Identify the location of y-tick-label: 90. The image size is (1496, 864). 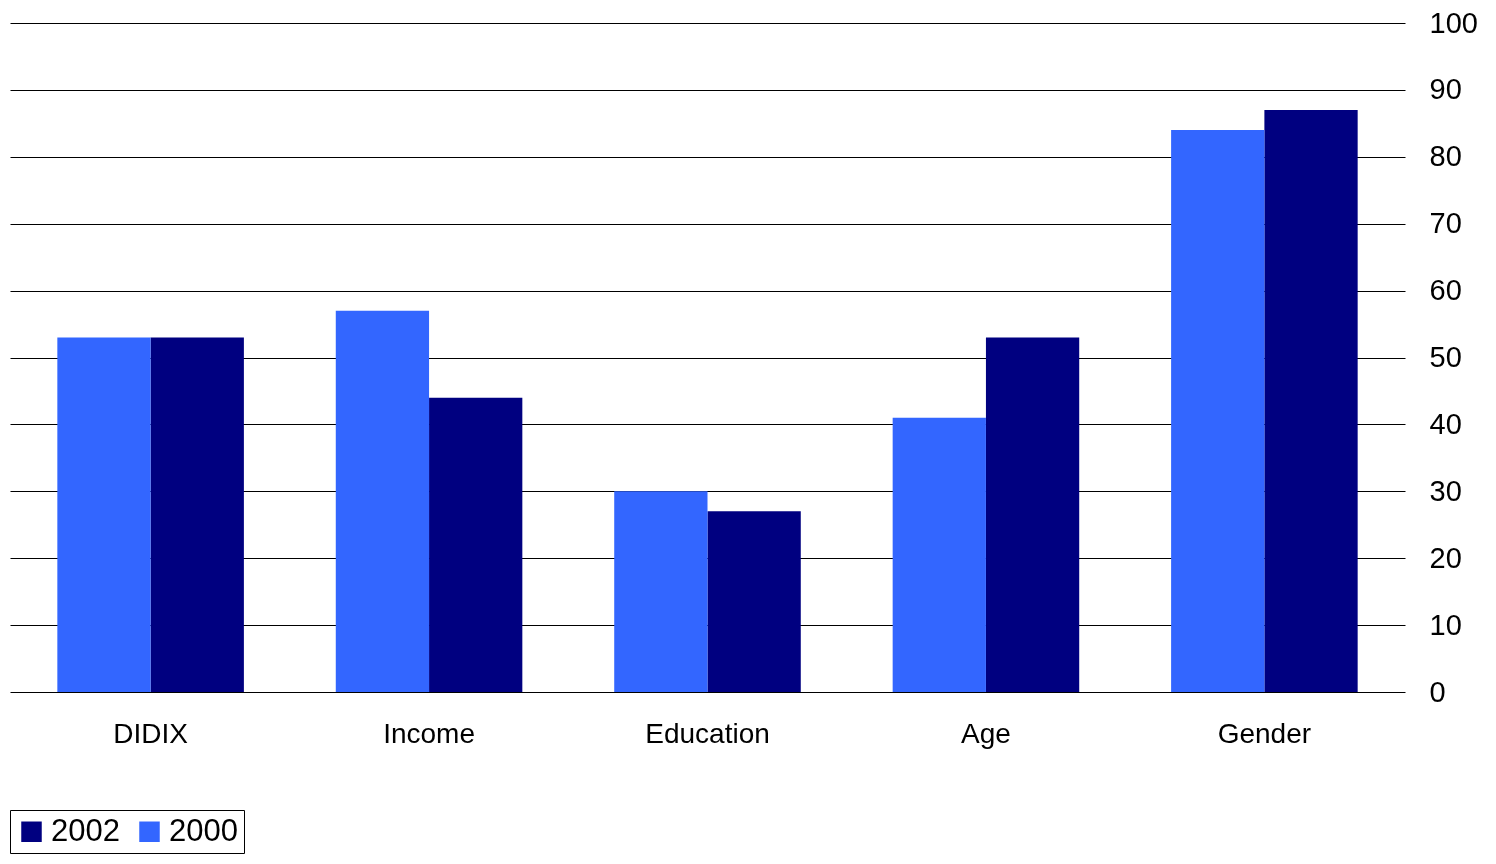
(1445, 89).